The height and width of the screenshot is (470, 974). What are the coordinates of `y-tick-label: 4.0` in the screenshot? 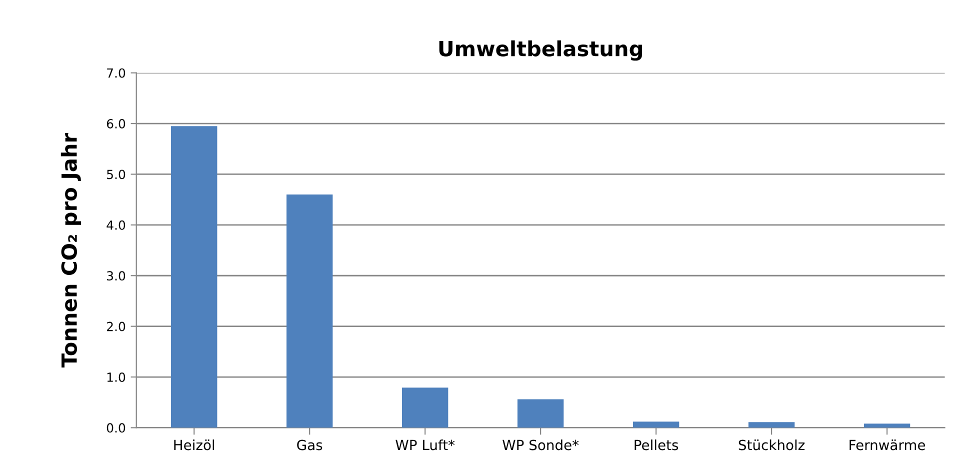 It's located at (116, 225).